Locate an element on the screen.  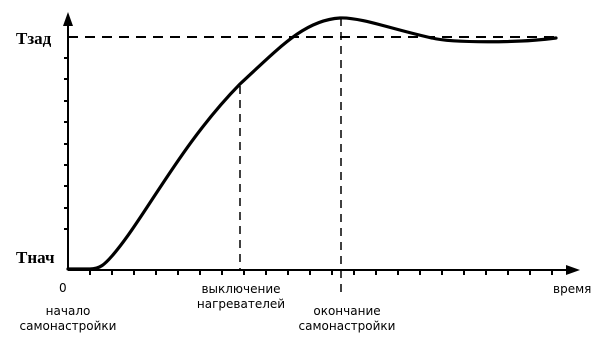
time-axis-label: время is located at coordinates (572, 289).